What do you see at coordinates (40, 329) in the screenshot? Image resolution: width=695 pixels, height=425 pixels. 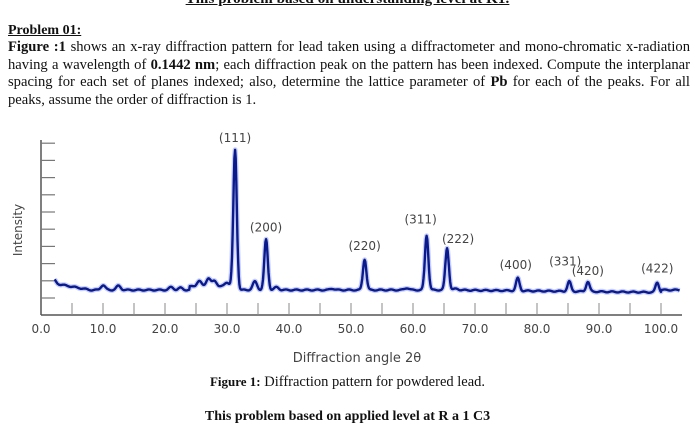 I see `x-tick-label: 0.0` at bounding box center [40, 329].